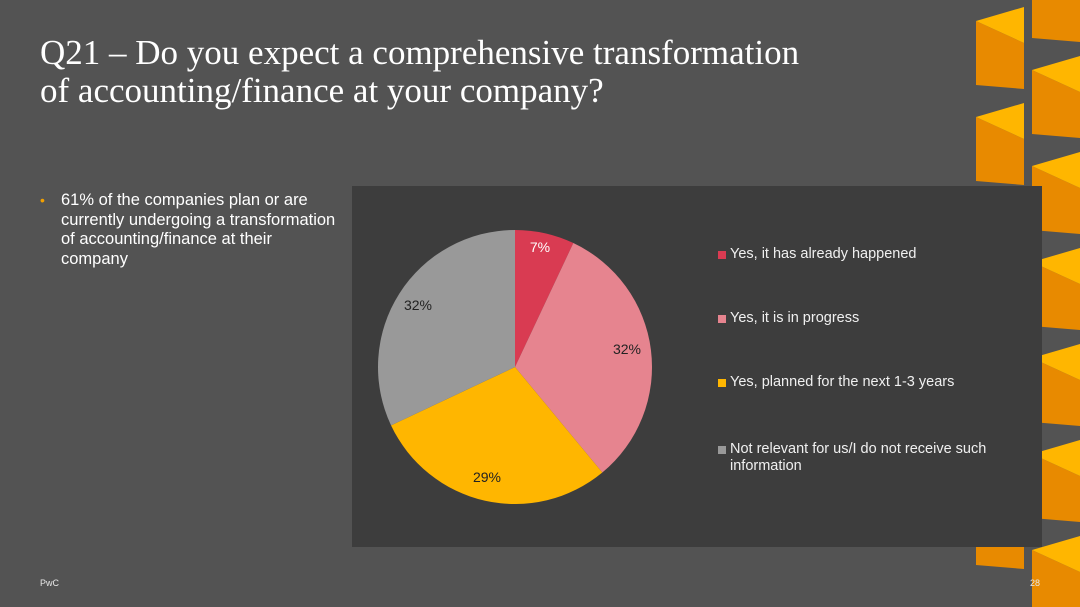  Describe the element at coordinates (842, 382) in the screenshot. I see `legend-label-2: Yes, planned for the next 1-3 years` at that location.